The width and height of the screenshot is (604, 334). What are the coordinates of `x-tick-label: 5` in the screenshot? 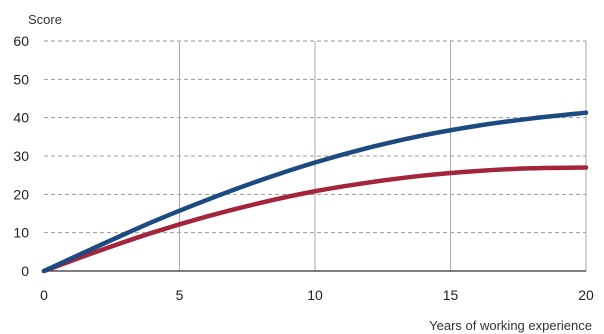 It's located at (180, 295).